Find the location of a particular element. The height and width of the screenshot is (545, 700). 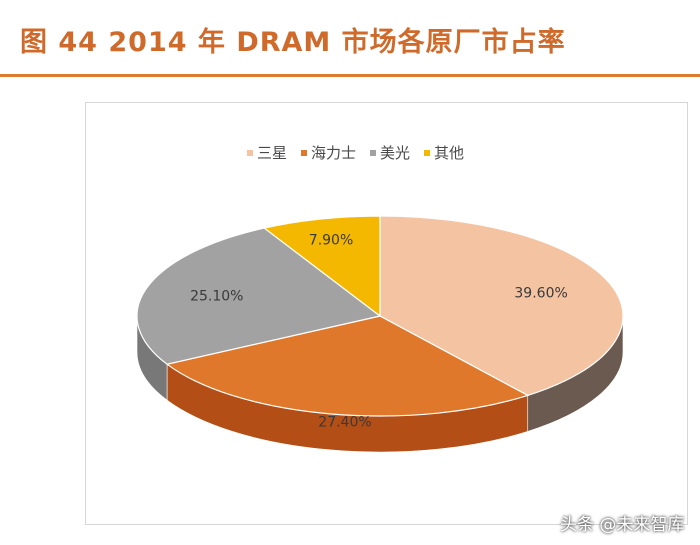

pie-slice-micron is located at coordinates (259, 296).